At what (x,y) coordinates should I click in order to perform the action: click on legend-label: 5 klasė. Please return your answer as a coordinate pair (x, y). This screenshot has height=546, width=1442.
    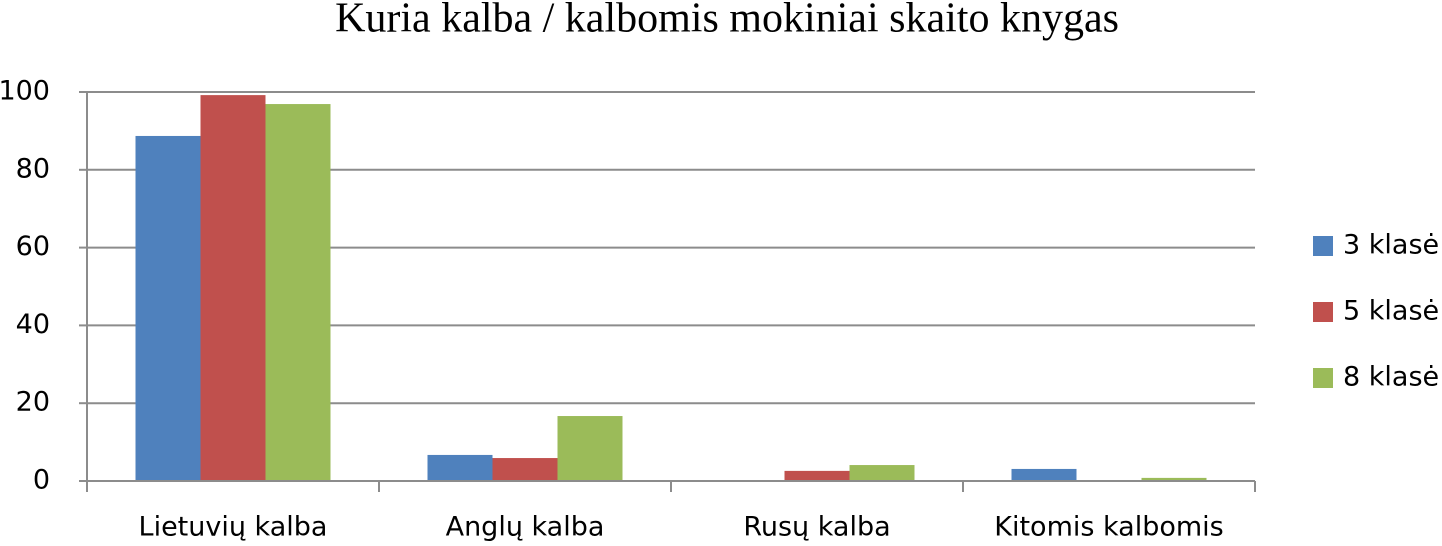
    Looking at the image, I should click on (1391, 311).